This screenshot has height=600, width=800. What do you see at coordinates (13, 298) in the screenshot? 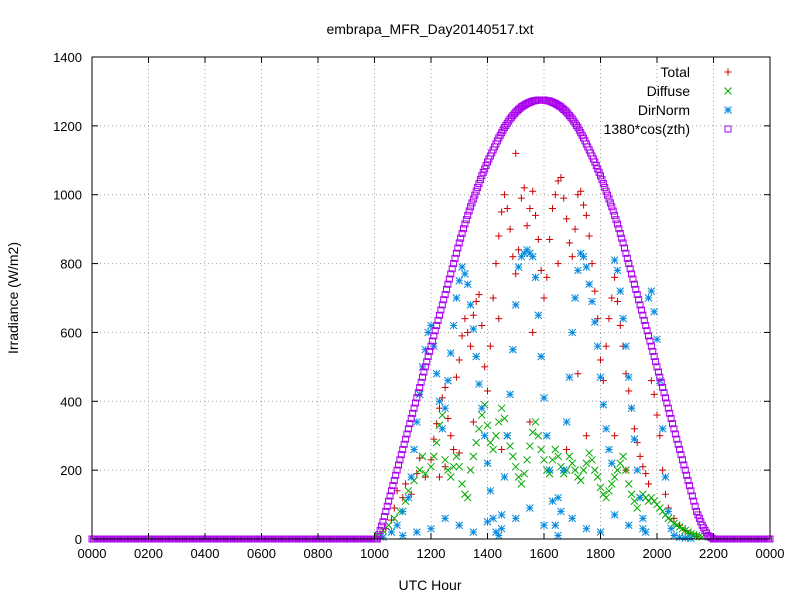
I see `y-axis-label: Irradiance (W/m2)` at bounding box center [13, 298].